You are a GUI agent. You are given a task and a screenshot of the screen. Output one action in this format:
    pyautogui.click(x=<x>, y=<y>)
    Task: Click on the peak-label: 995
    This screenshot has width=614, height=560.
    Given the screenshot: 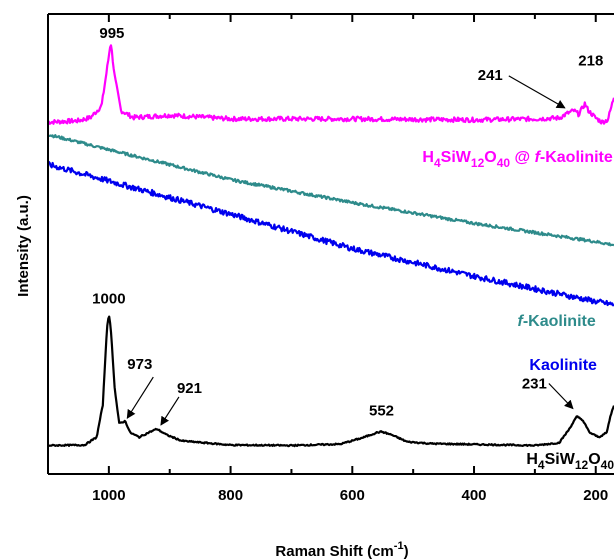 What is the action you would take?
    pyautogui.click(x=111, y=33)
    